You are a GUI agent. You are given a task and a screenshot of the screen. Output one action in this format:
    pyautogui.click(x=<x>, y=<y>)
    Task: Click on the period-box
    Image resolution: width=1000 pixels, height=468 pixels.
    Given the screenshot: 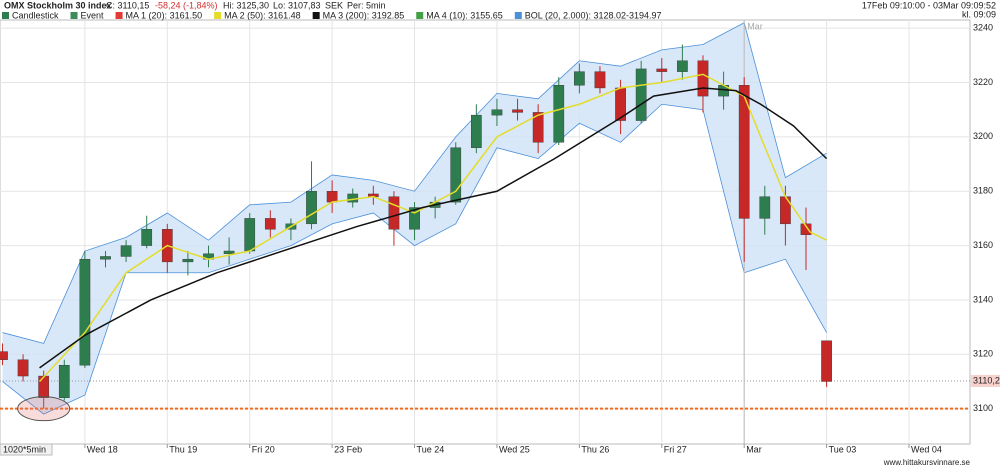 What is the action you would take?
    pyautogui.click(x=26, y=449)
    